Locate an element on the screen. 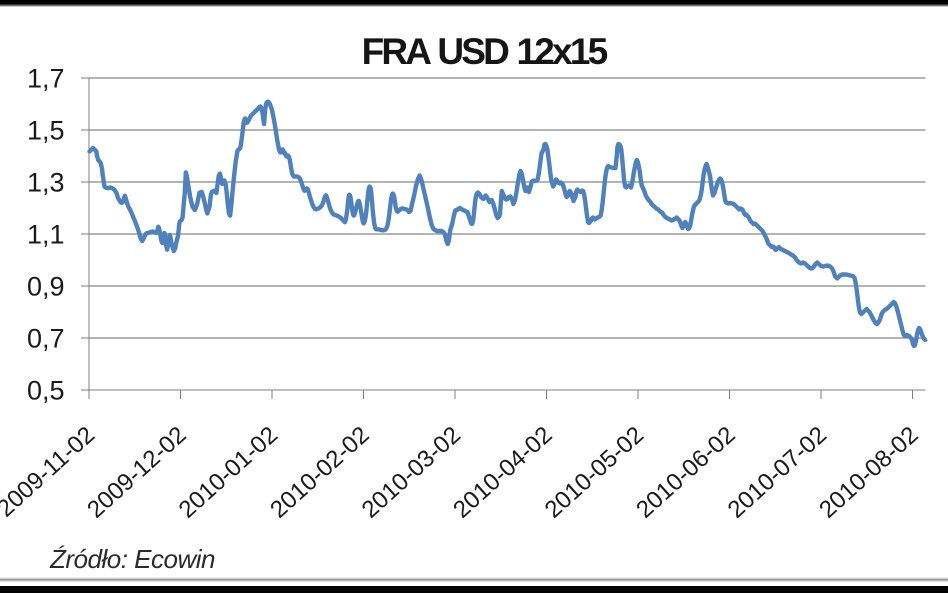 This screenshot has width=948, height=593. svg-text: 0,7 is located at coordinates (46, 339).